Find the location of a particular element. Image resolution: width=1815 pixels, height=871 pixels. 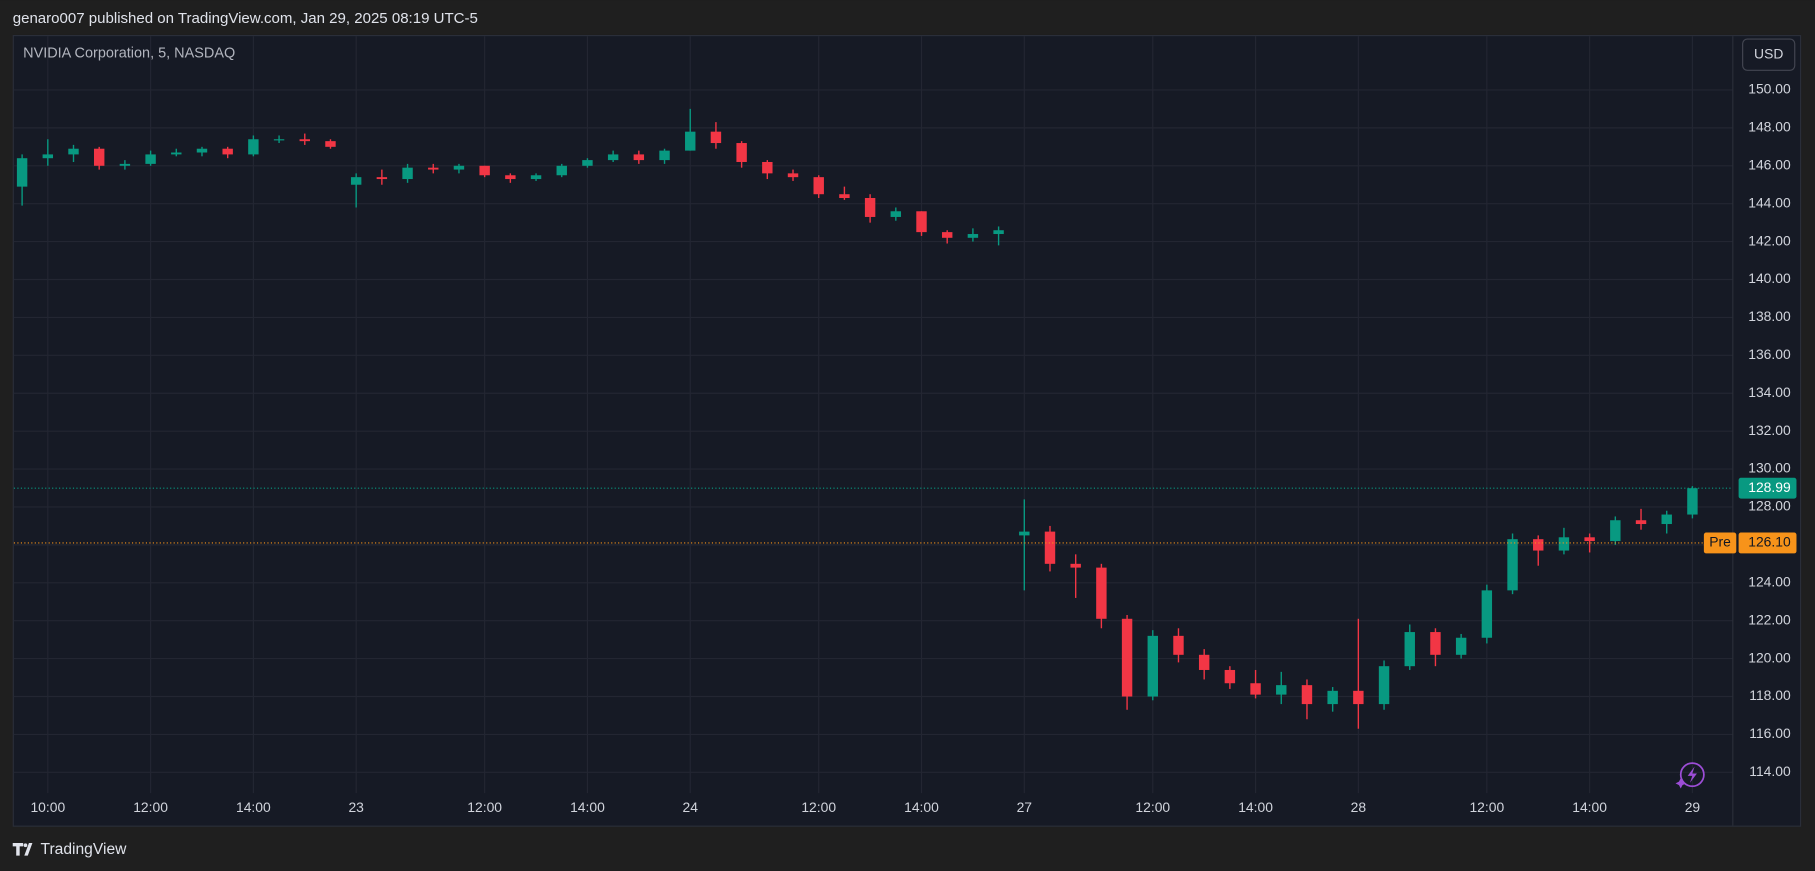

symbol-legend: NVIDIA Corporation, 5, NASDAQ is located at coordinates (129, 53).